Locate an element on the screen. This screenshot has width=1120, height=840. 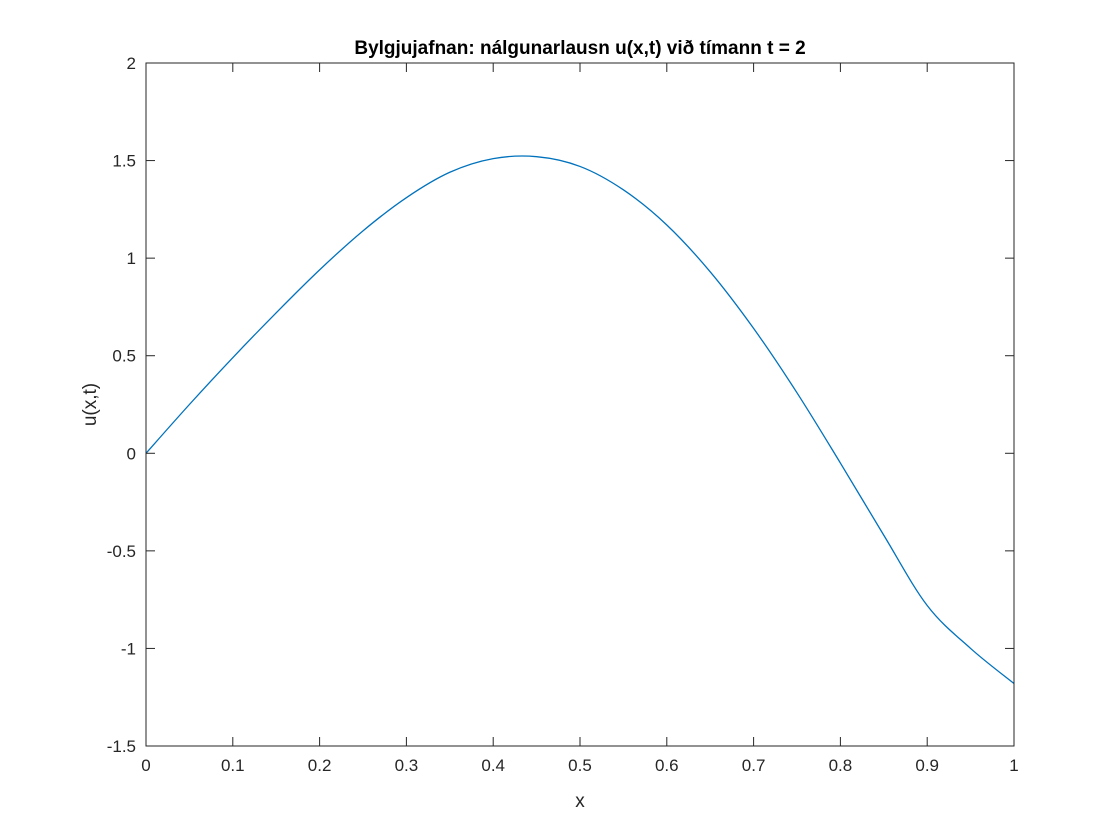
y-tick-label: 2 is located at coordinates (131, 63).